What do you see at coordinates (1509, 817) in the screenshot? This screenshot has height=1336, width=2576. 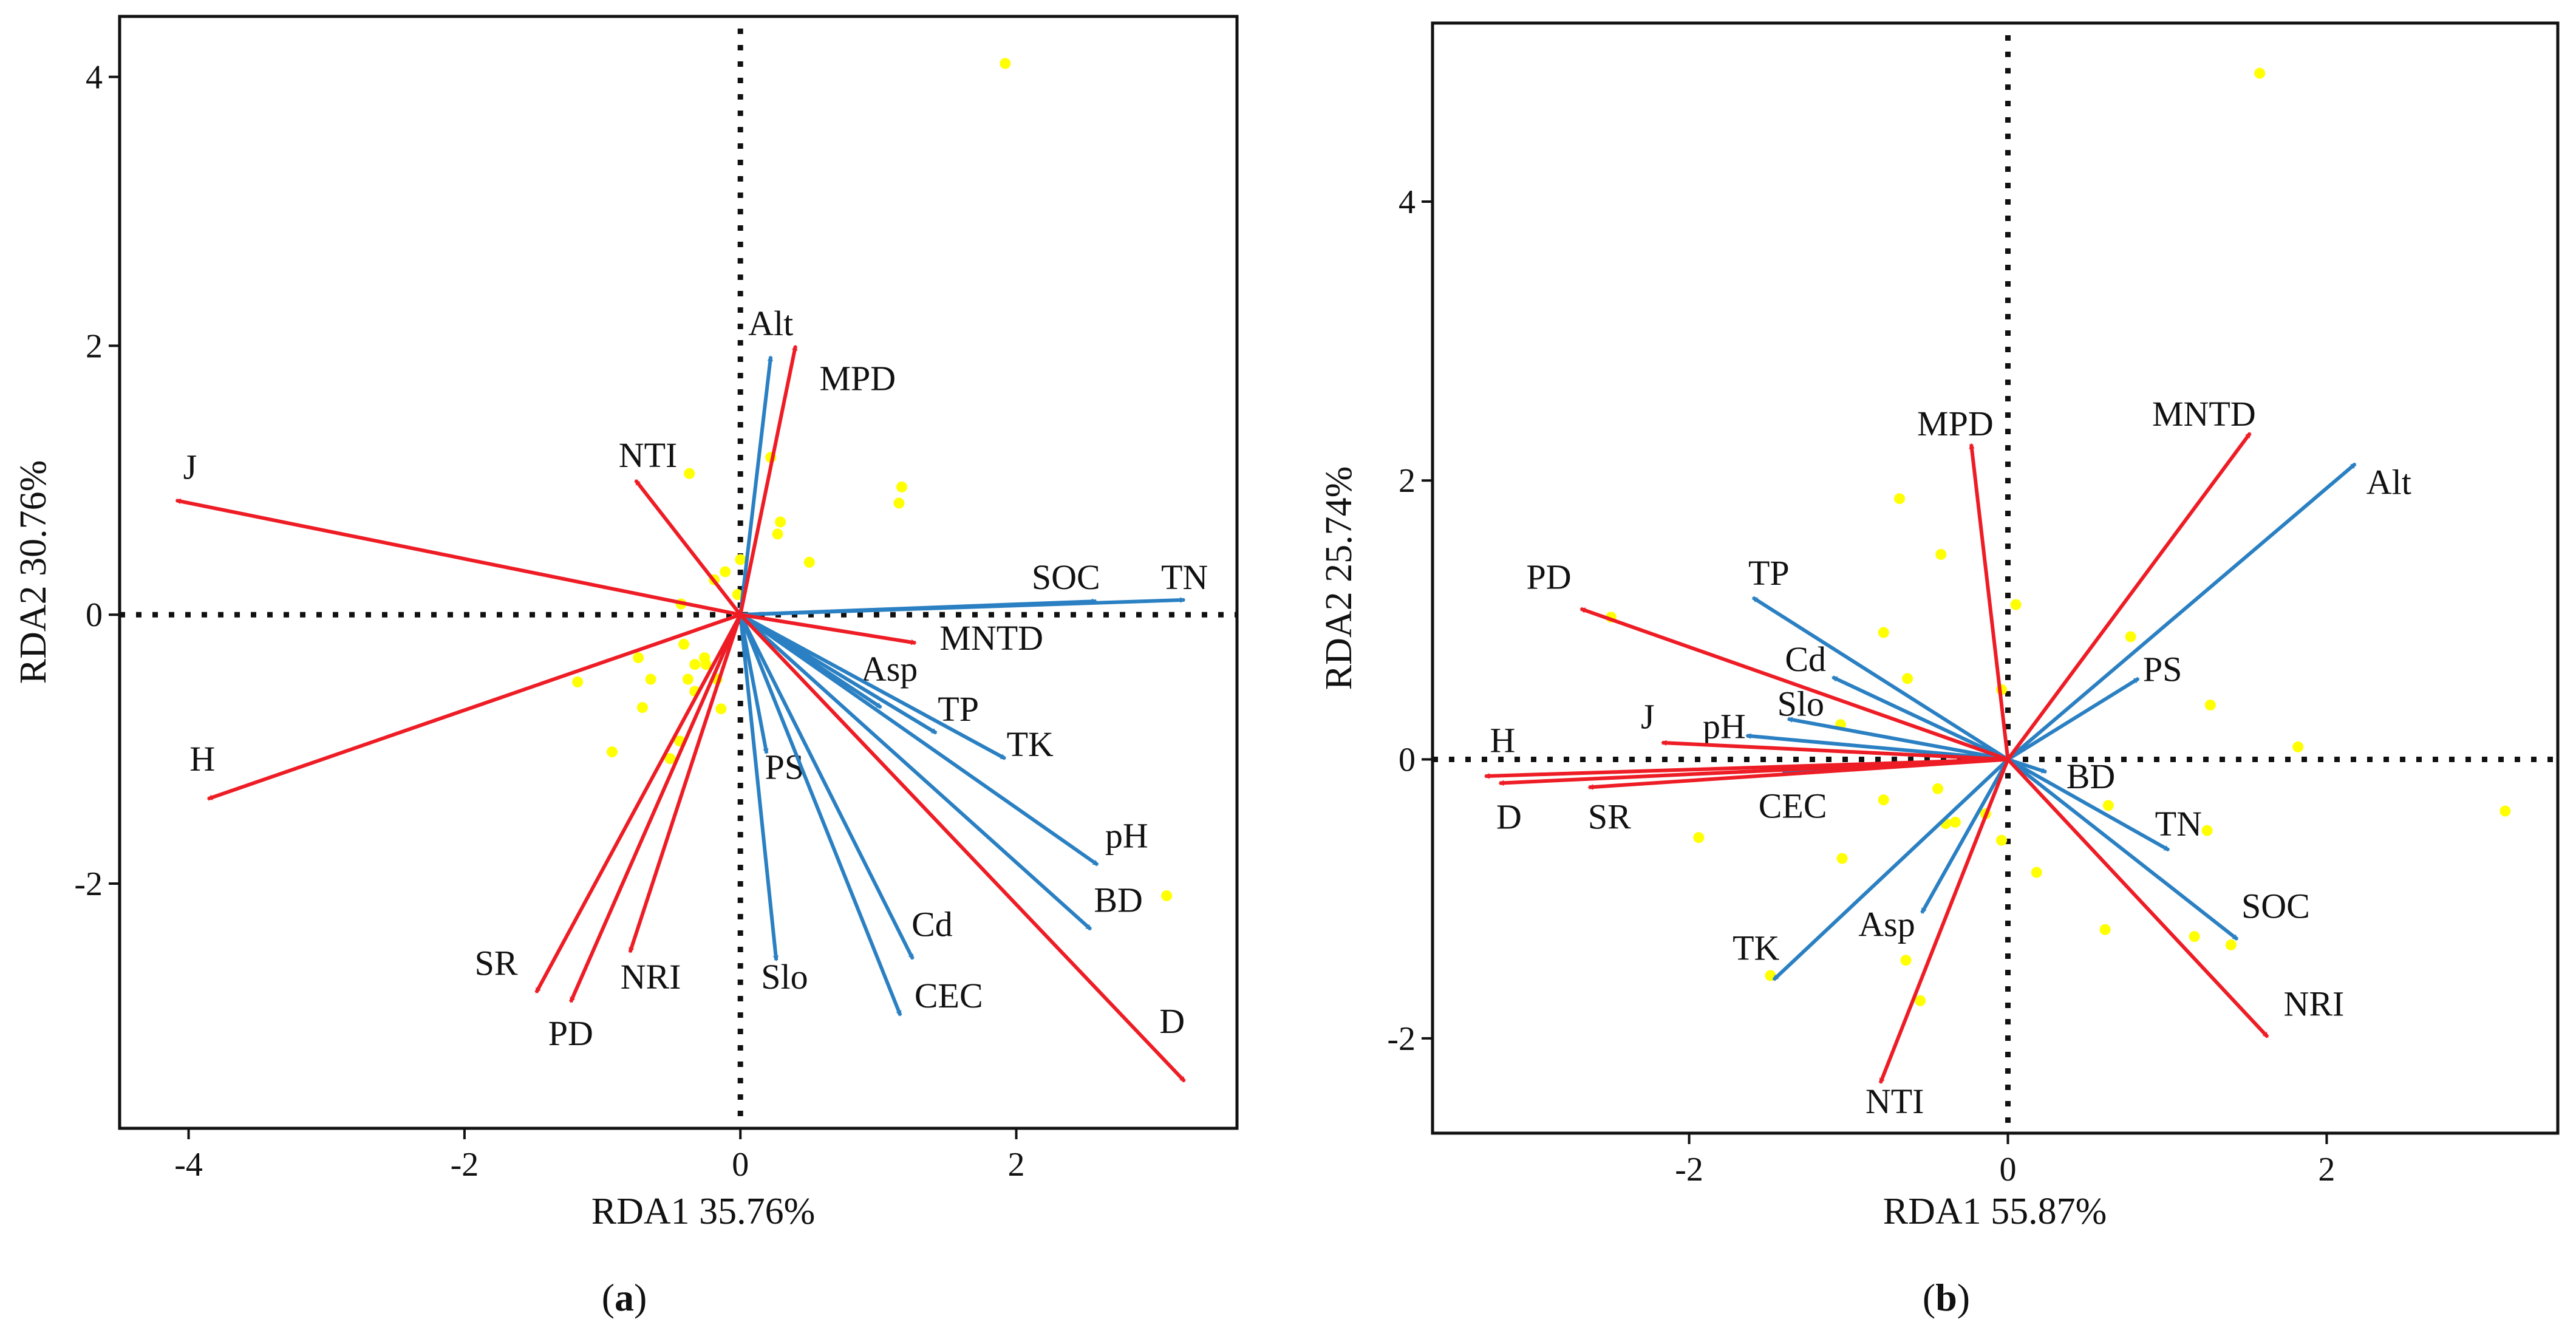 I see `response-label-d: D` at bounding box center [1509, 817].